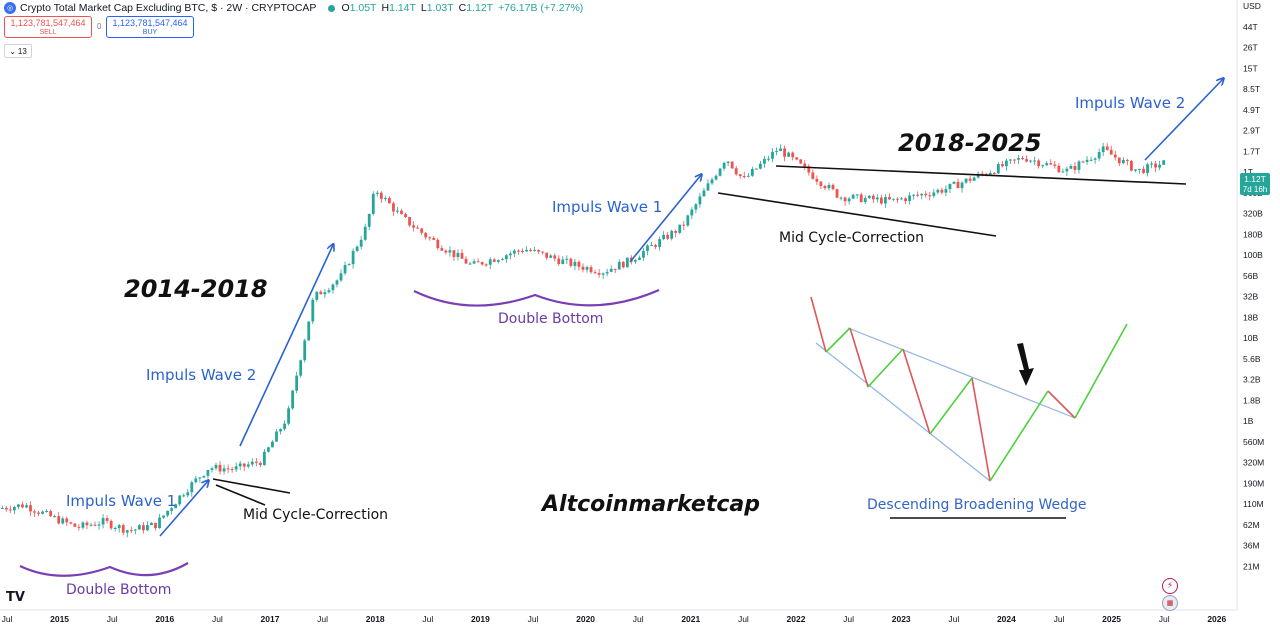  Describe the element at coordinates (1170, 586) in the screenshot. I see `flash-icon: ⚡` at that location.